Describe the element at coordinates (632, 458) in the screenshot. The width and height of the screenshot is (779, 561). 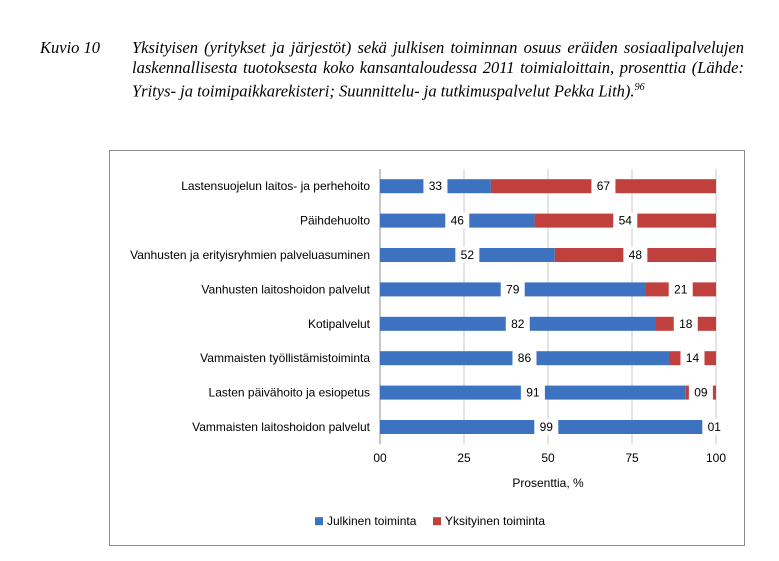
I see `x-tick-label: 75` at that location.